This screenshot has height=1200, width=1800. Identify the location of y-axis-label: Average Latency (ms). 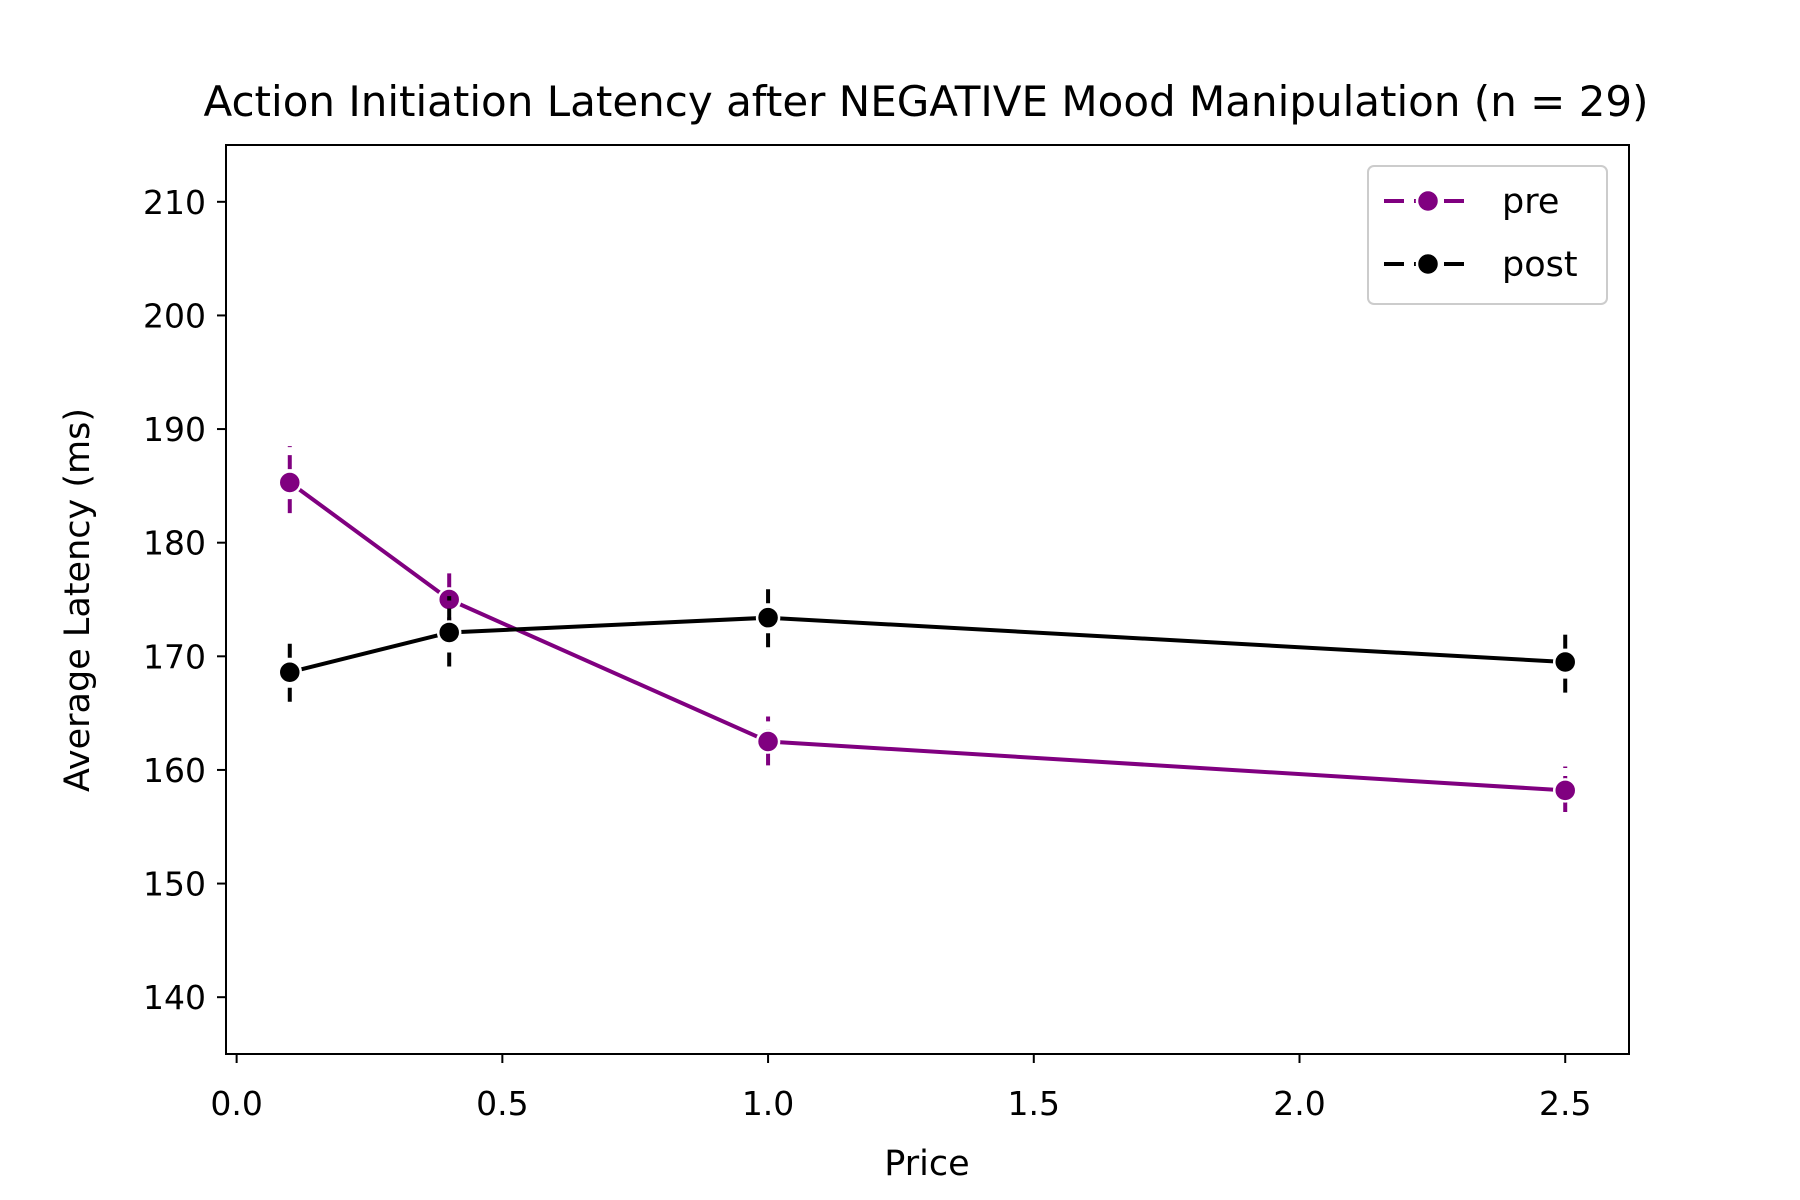
(78, 600).